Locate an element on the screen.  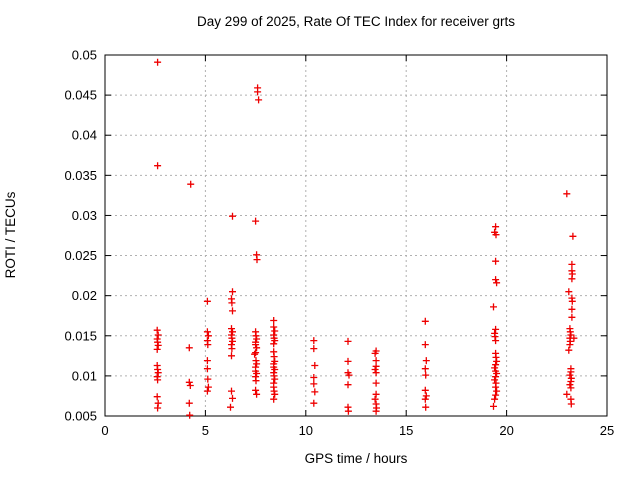
y-tick-label: 0.03 is located at coordinates (84, 215).